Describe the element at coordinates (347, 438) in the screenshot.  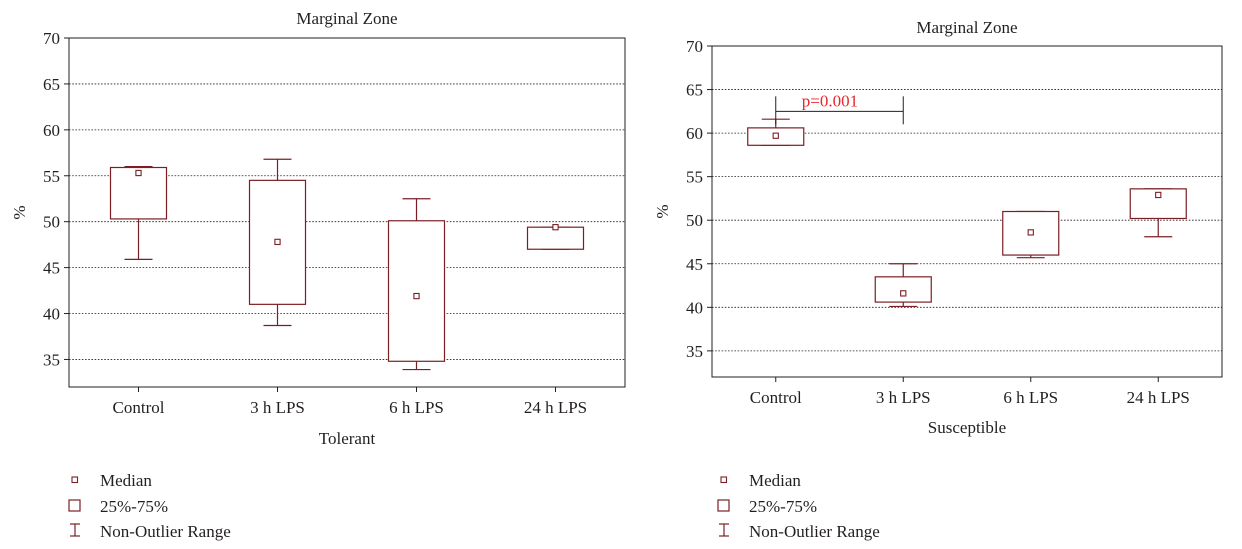
I see `x-axis-label: Tolerant` at that location.